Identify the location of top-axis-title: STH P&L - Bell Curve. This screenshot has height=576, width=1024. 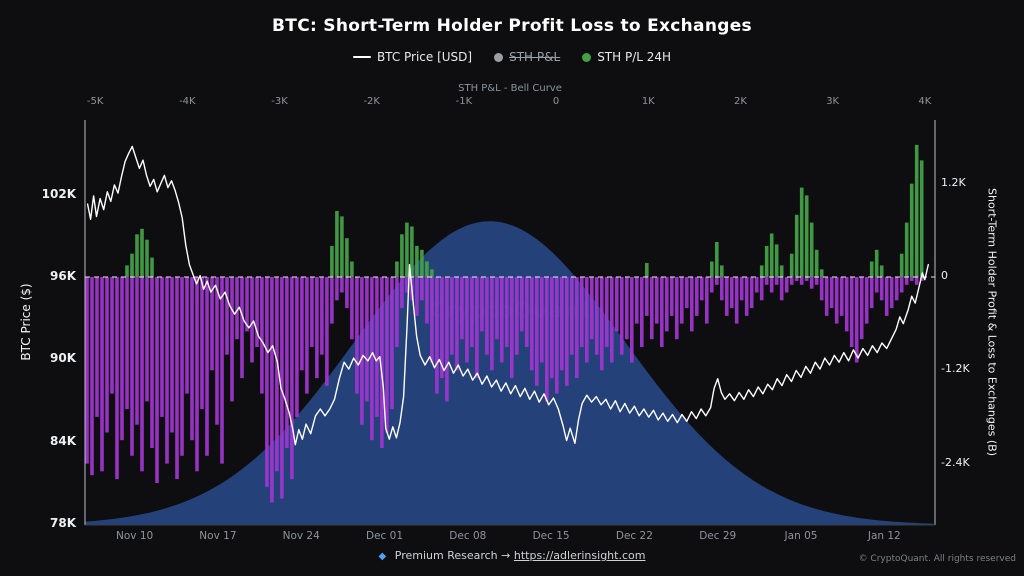
(510, 88).